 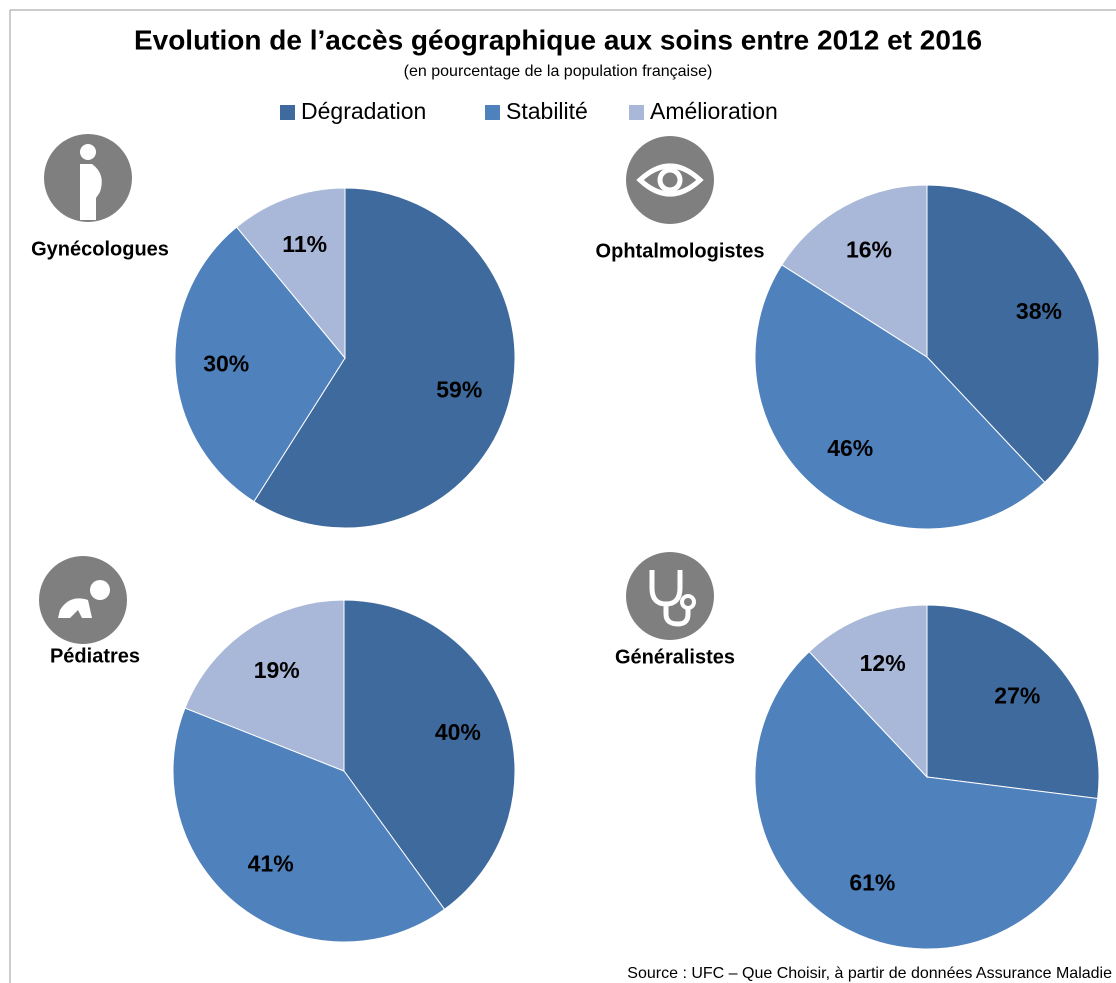 I want to click on data-label: 41%, so click(x=271, y=864).